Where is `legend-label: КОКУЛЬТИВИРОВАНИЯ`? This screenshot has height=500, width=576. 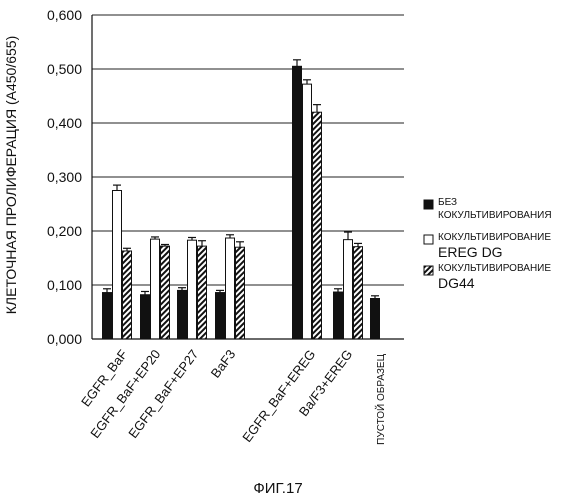
legend-label: КОКУЛЬТИВИРОВАНИЯ is located at coordinates (495, 215).